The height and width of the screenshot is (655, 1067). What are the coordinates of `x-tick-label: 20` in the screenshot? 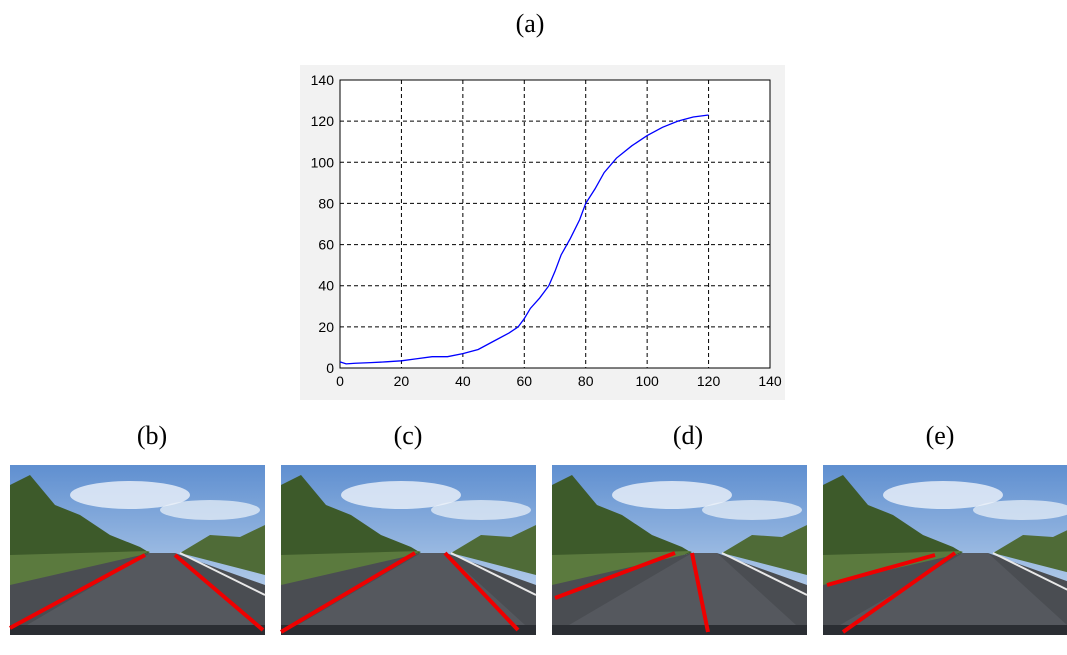 It's located at (402, 381).